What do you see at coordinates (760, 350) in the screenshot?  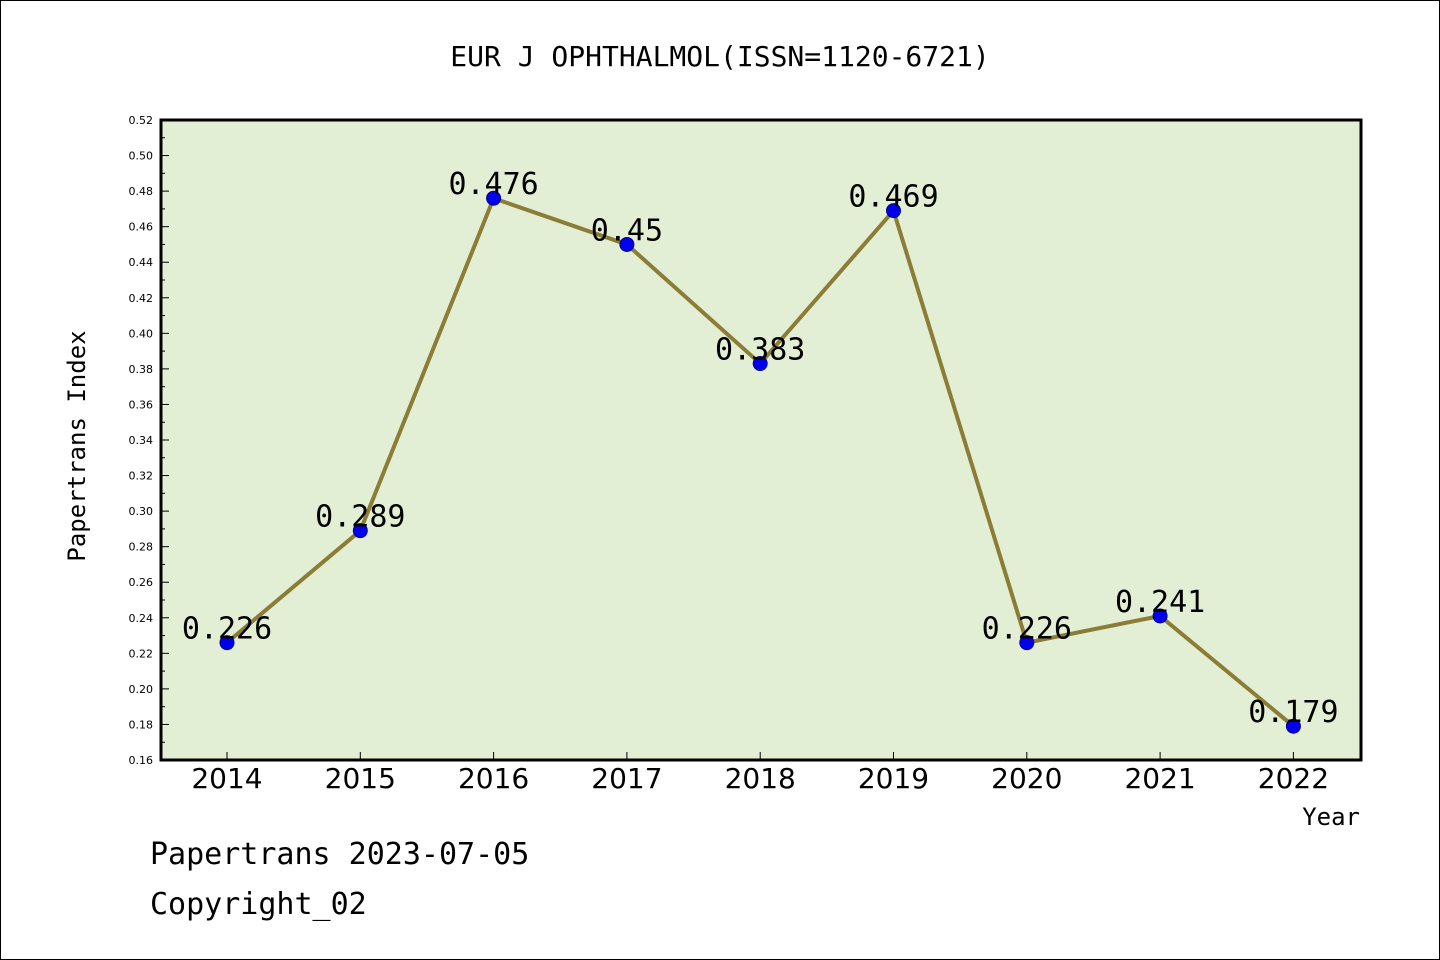 I see `data-label: 0.383` at bounding box center [760, 350].